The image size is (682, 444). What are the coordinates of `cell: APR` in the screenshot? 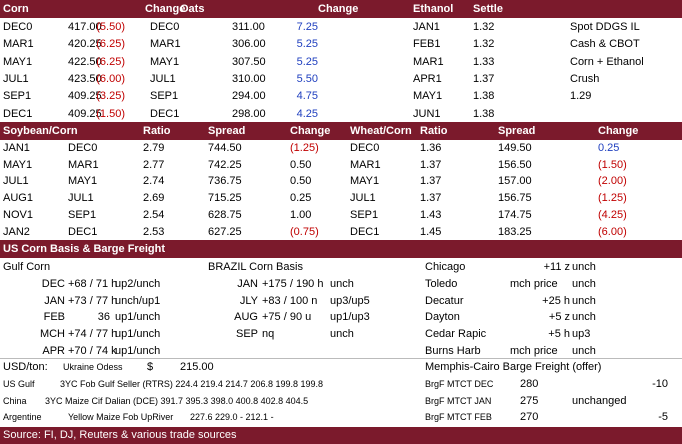 It's located at (53, 351).